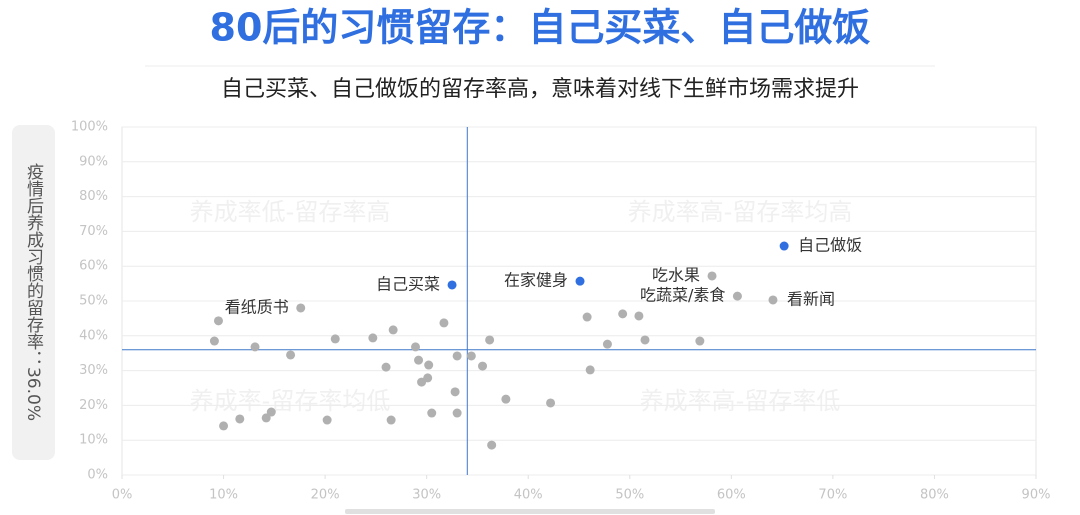  What do you see at coordinates (93, 231) in the screenshot?
I see `y-tick-label: 70%` at bounding box center [93, 231].